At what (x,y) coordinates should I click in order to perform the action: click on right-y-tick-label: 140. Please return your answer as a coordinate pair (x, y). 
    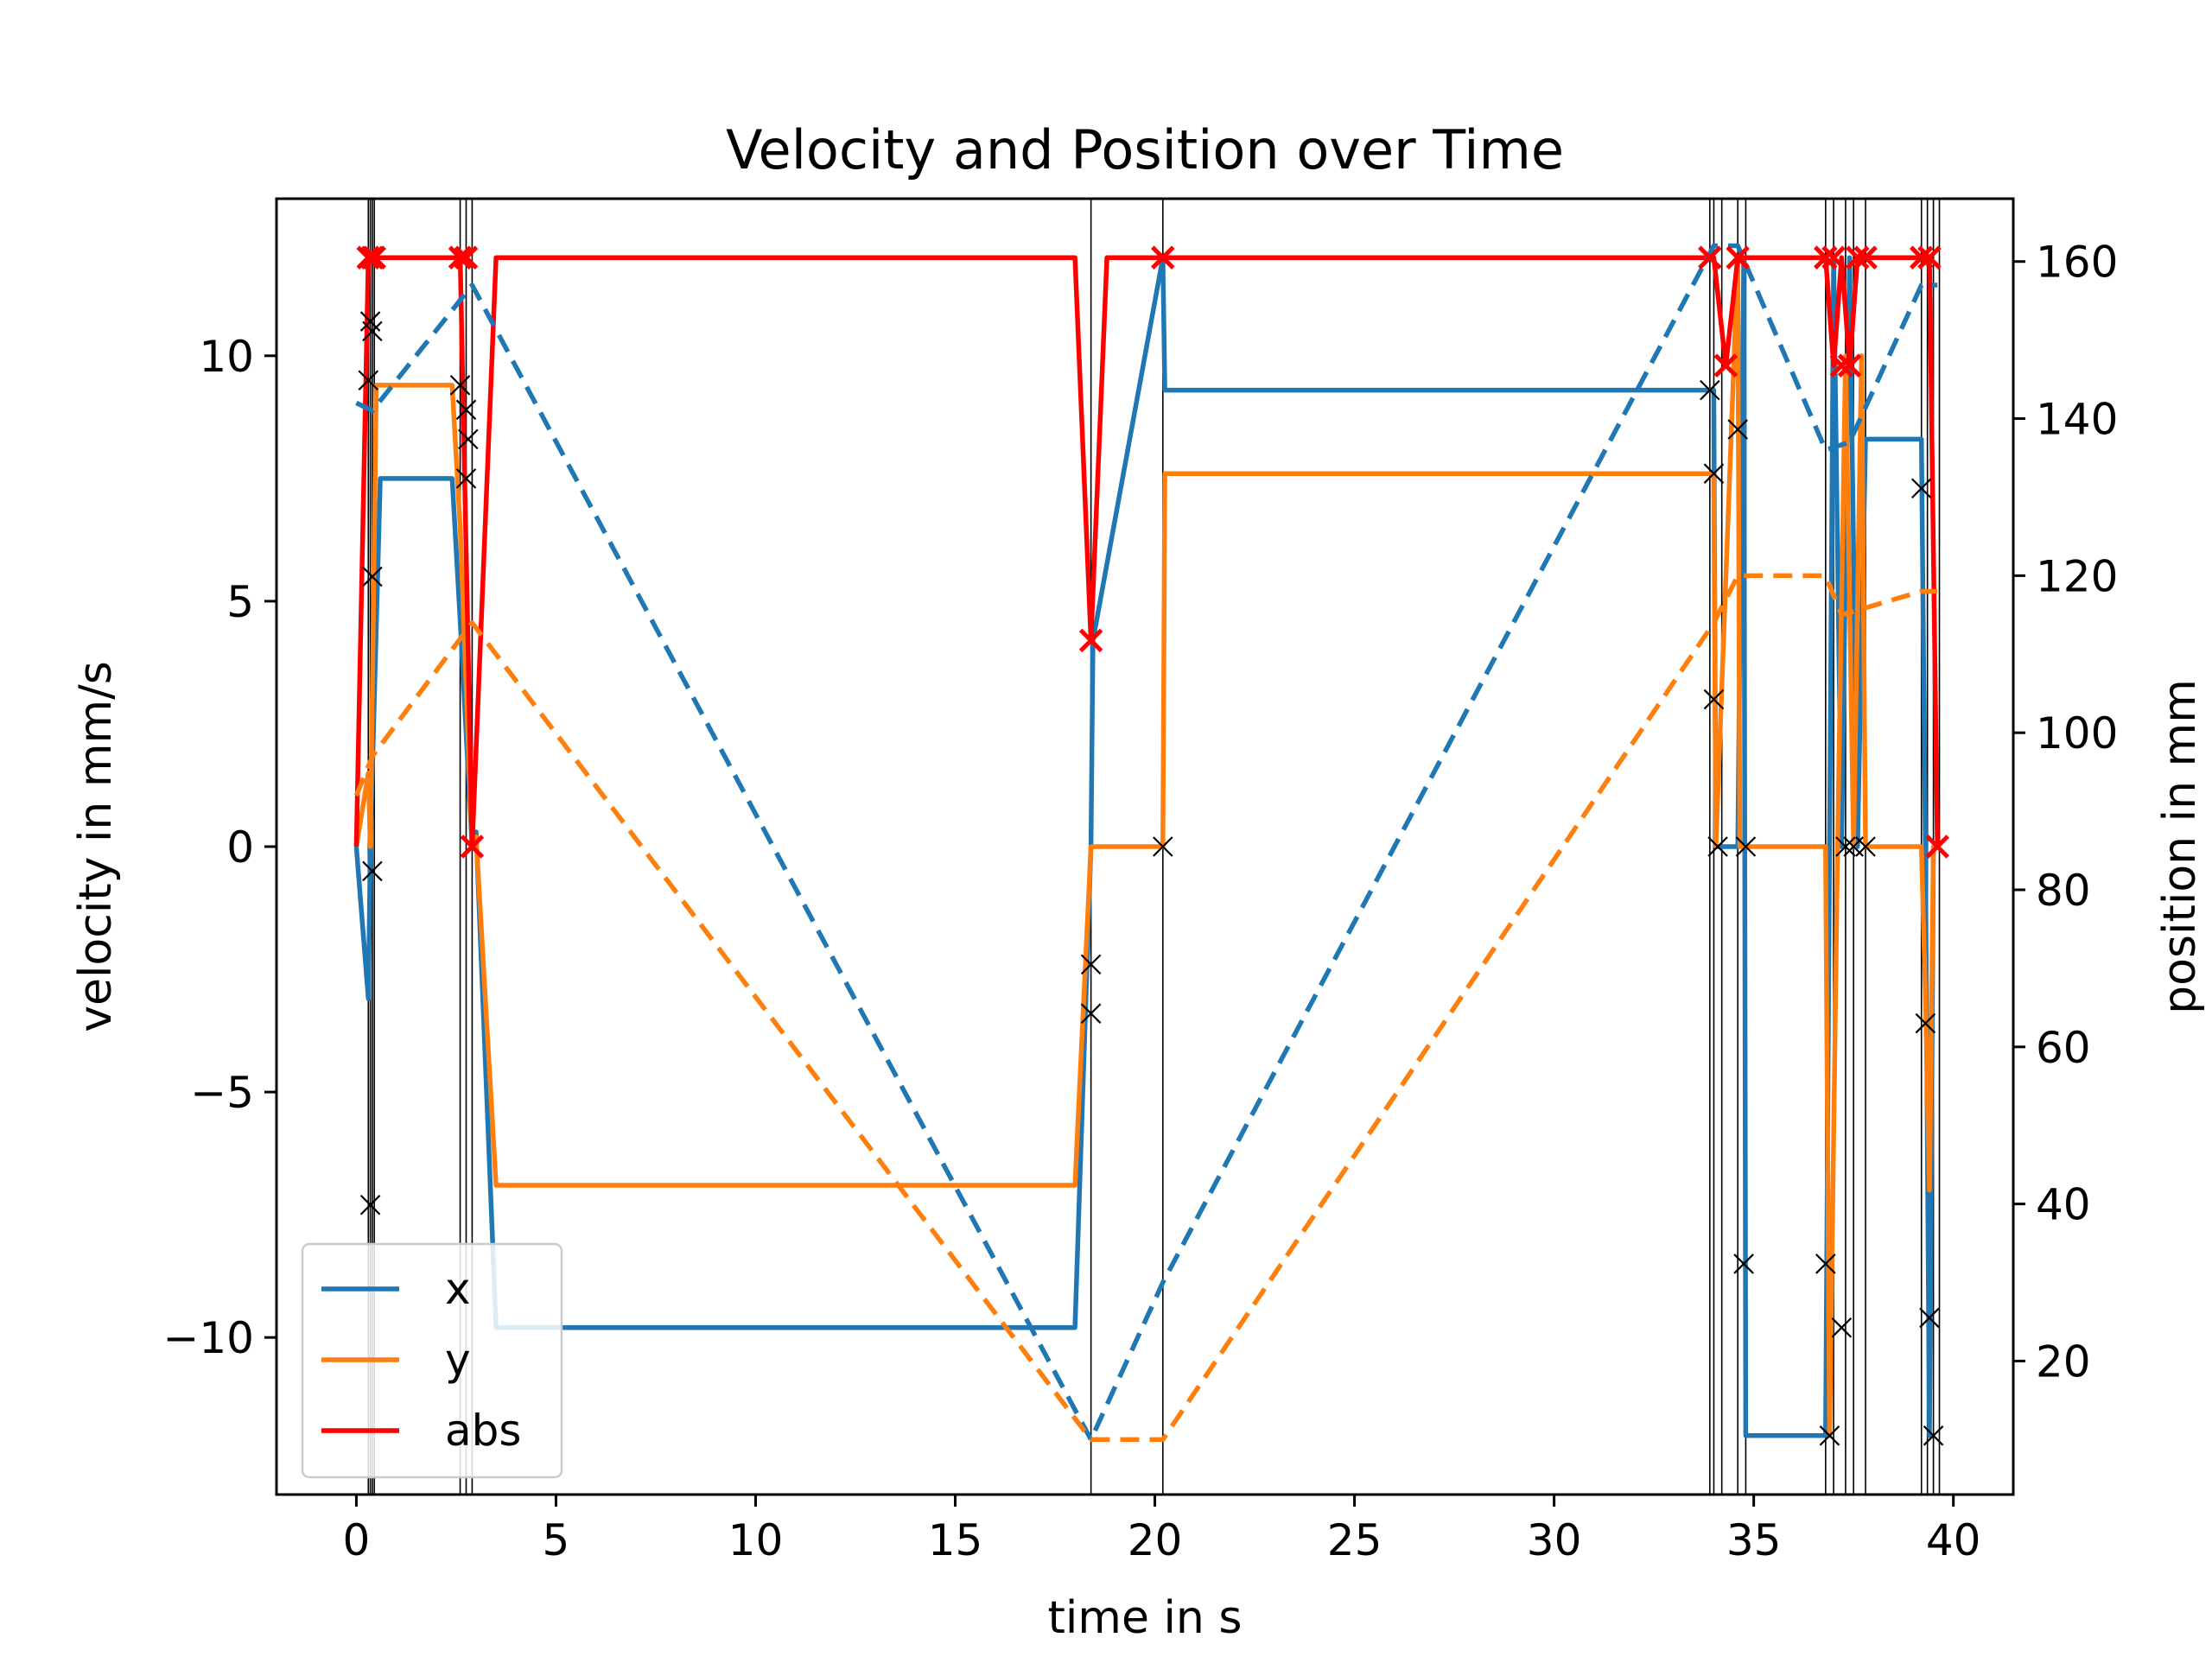
    Looking at the image, I should click on (2077, 420).